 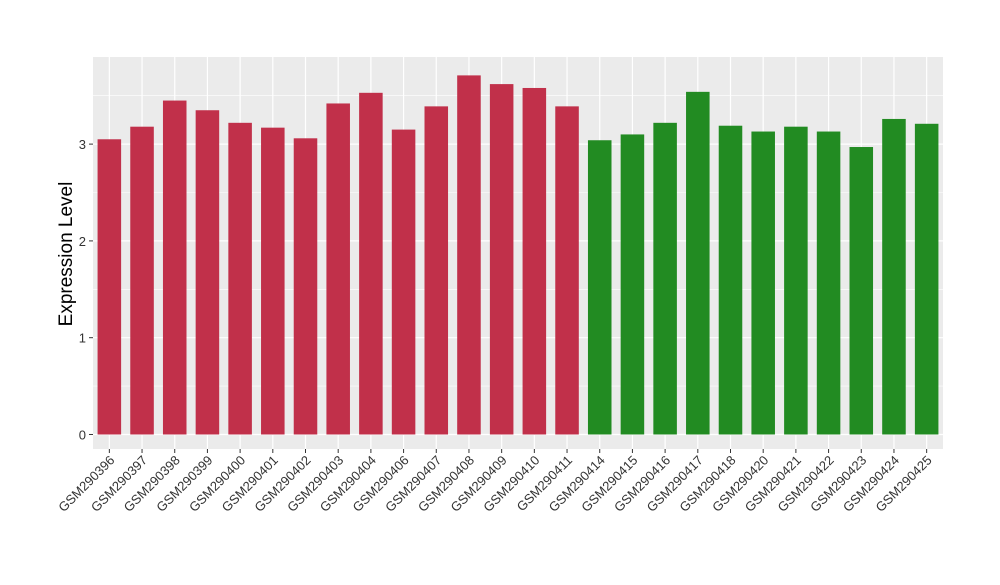 I want to click on y-axis-title: Expression Level, so click(x=66, y=254).